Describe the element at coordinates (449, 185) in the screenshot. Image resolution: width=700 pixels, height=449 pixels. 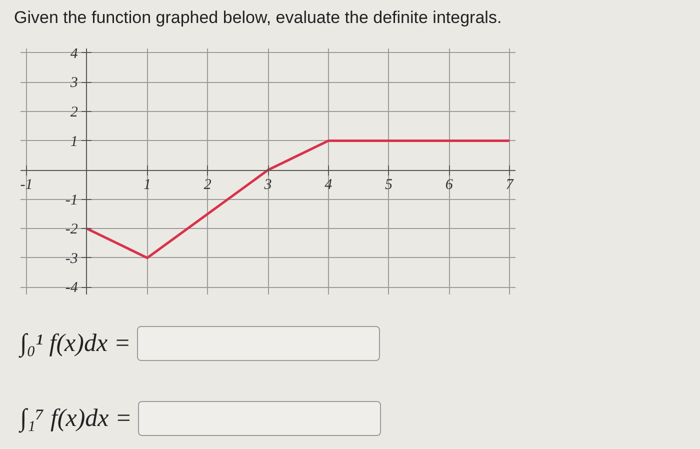
I see `x-tick-label: 6` at that location.